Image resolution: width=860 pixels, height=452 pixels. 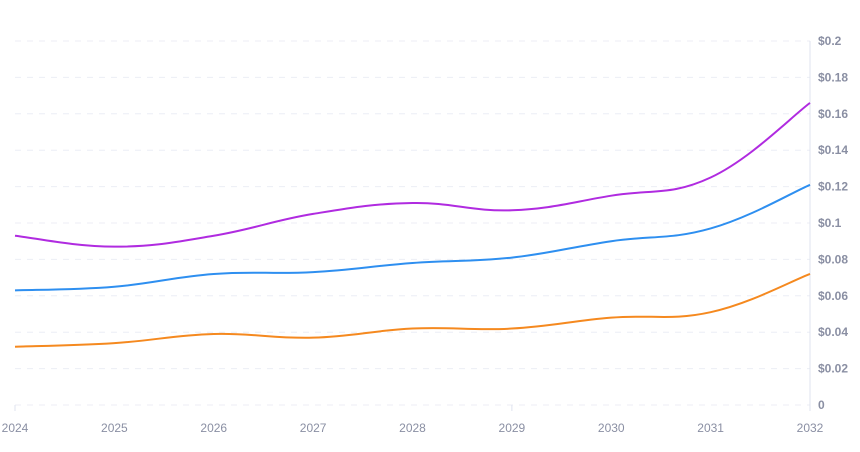 What do you see at coordinates (830, 223) in the screenshot?
I see `y-tick-label: $0.1` at bounding box center [830, 223].